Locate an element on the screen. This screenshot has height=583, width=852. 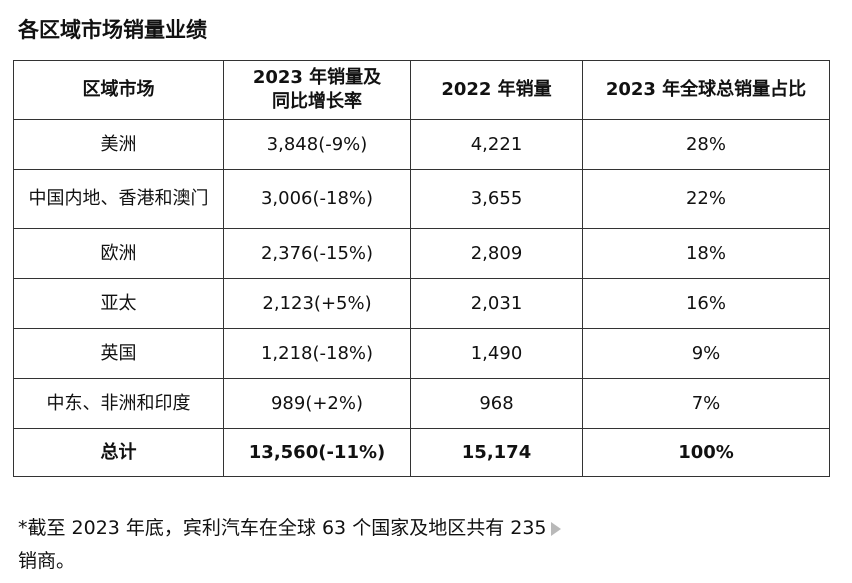
table-row: 英国 1,218(-18%) 1,490 9% is located at coordinates (421, 353).